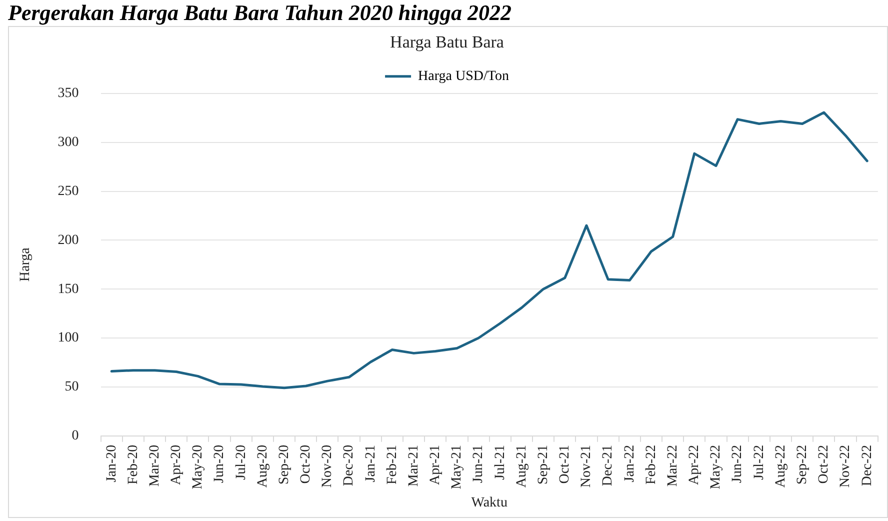  Describe the element at coordinates (489, 502) in the screenshot. I see `x-axis-title: Waktu` at that location.